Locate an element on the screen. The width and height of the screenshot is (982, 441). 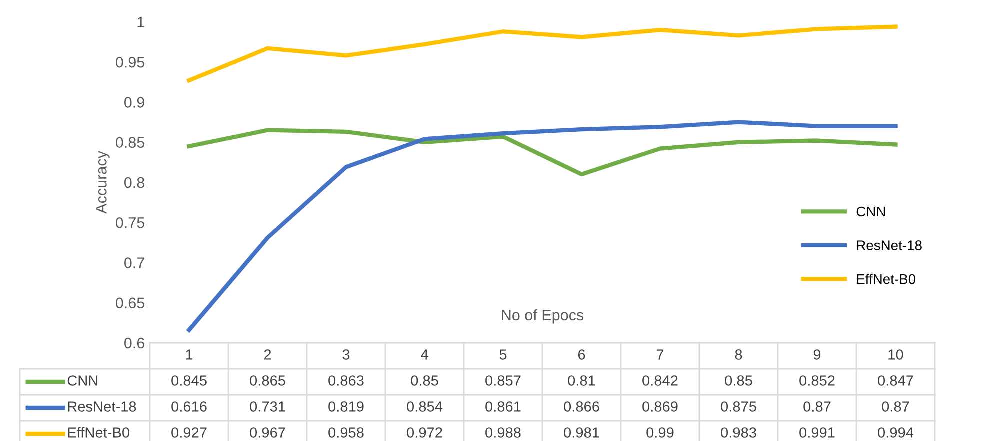
data-label: 0.852 is located at coordinates (817, 381).